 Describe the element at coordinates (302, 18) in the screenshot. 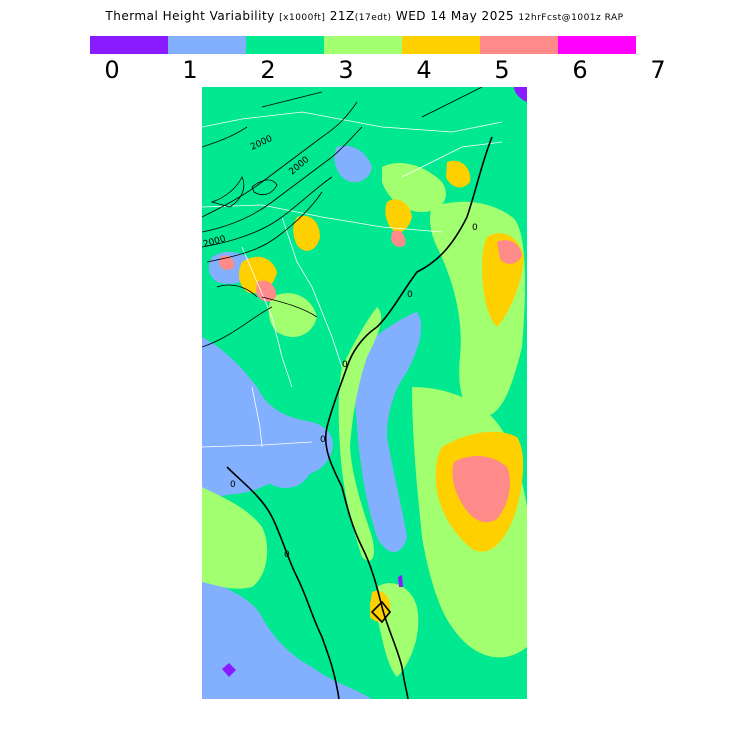

I see `title-units: [x1000ft]` at that location.